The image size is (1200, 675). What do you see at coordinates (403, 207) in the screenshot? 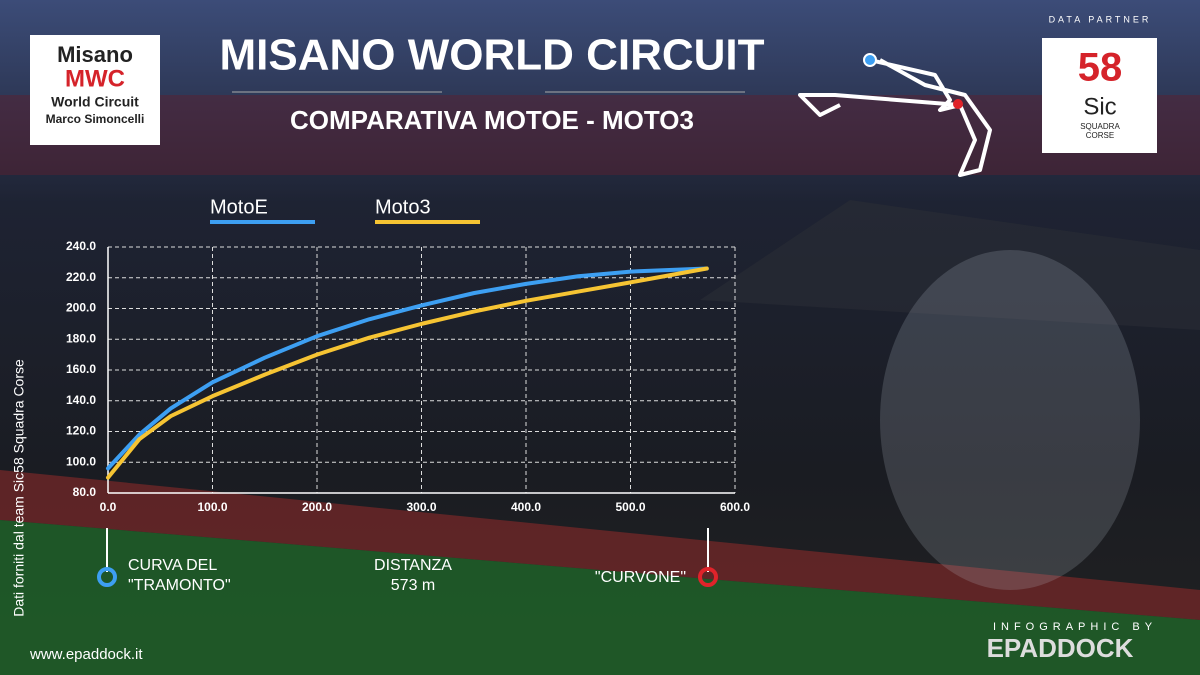
I see `legend-label: Moto3` at bounding box center [403, 207].